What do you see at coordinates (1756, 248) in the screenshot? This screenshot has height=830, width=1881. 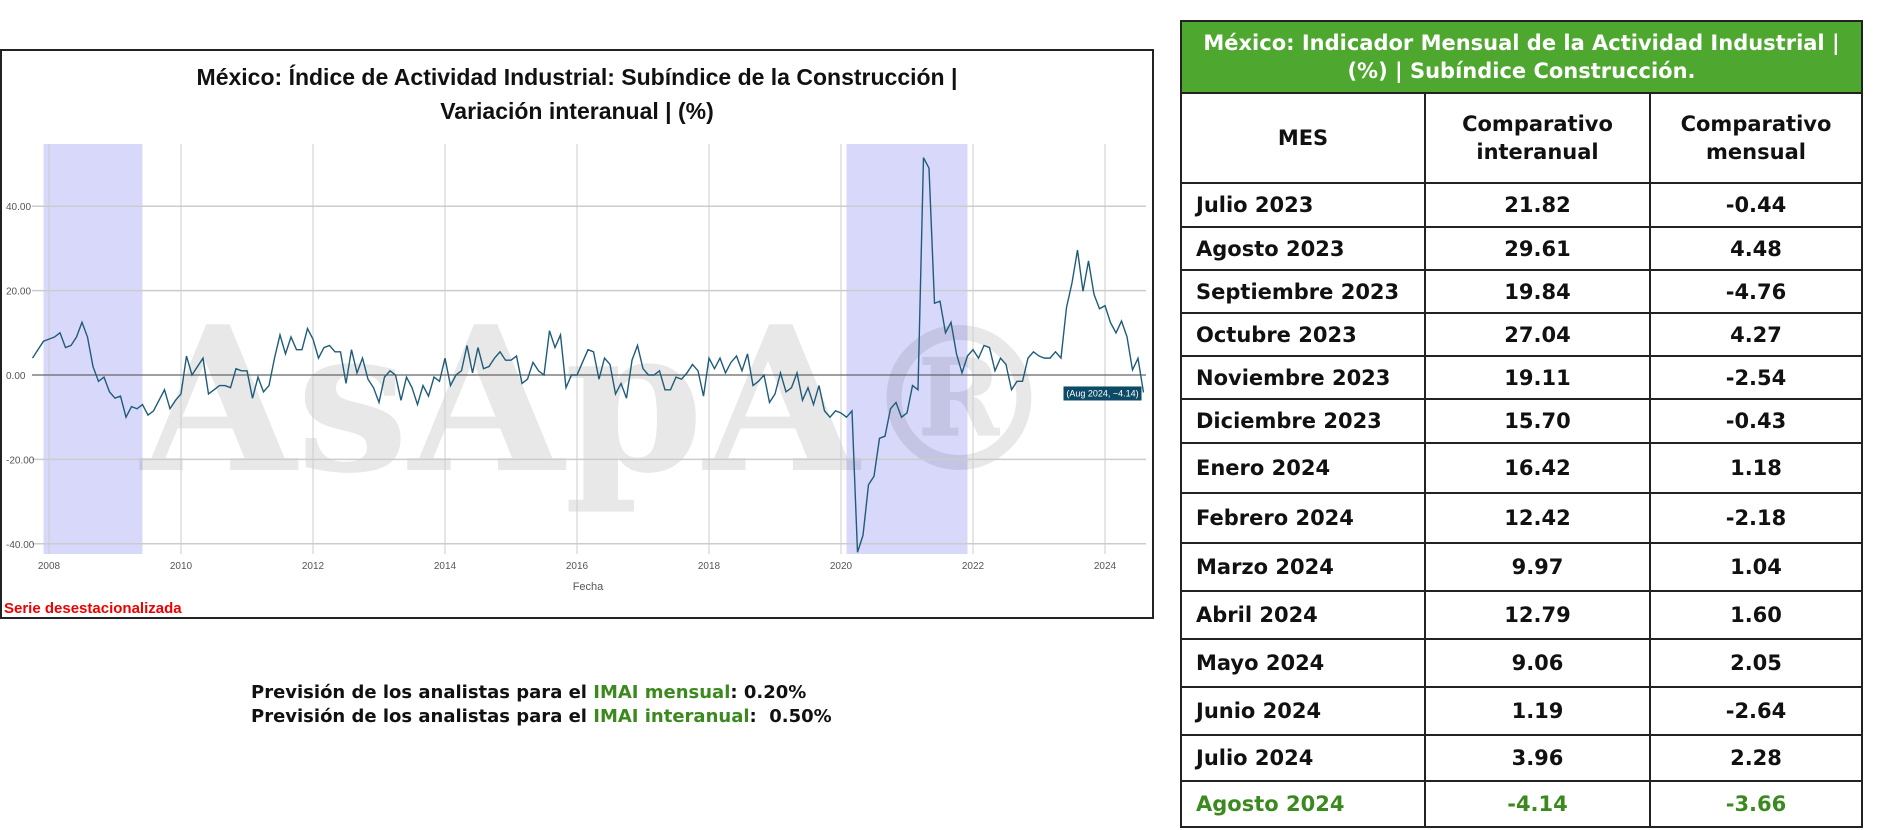 I see `cell-mensual: 4.48` at bounding box center [1756, 248].